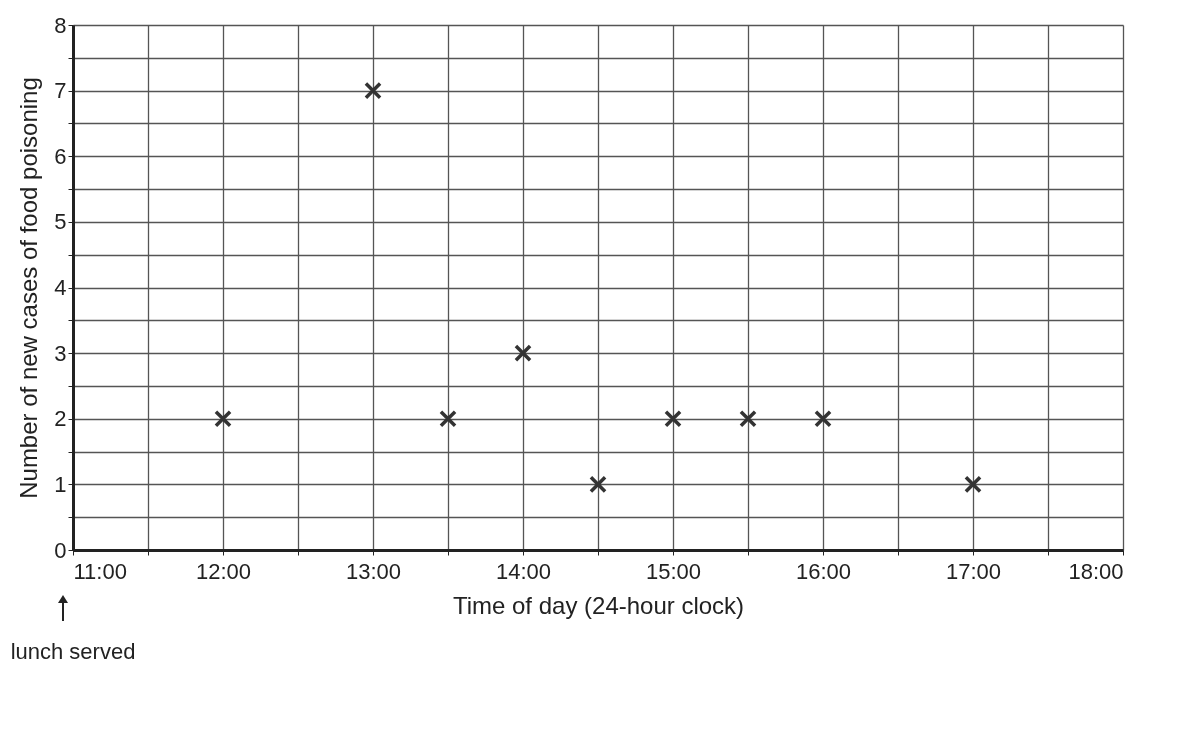 The width and height of the screenshot is (1204, 754). Describe the element at coordinates (60, 353) in the screenshot. I see `y-tick-label: 3` at that location.